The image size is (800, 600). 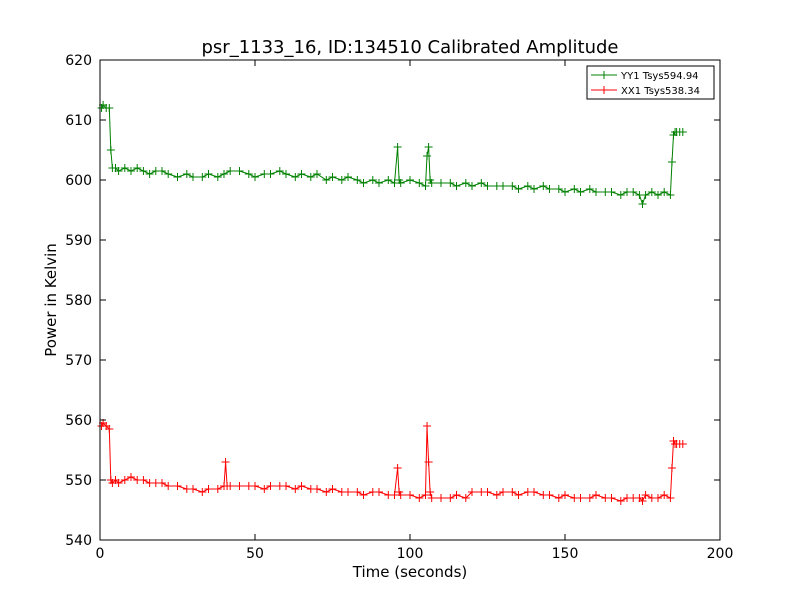 I want to click on y-tick-label: 610, so click(x=78, y=121).